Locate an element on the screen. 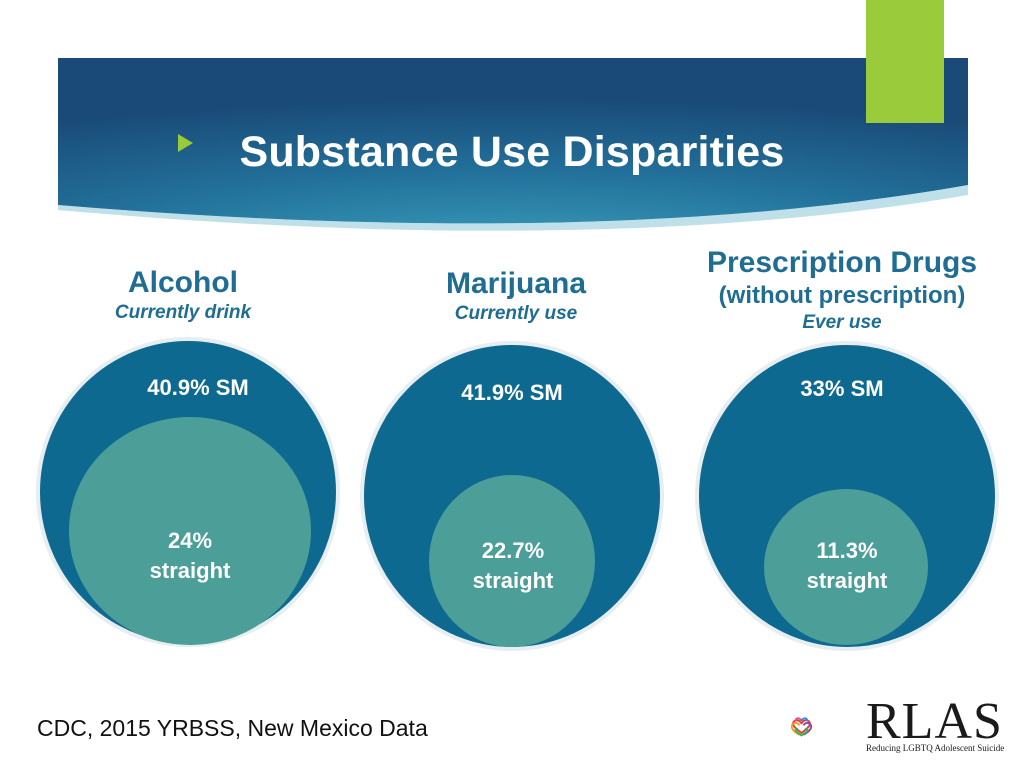  prescription-title: Prescription Drugs is located at coordinates (842, 262).